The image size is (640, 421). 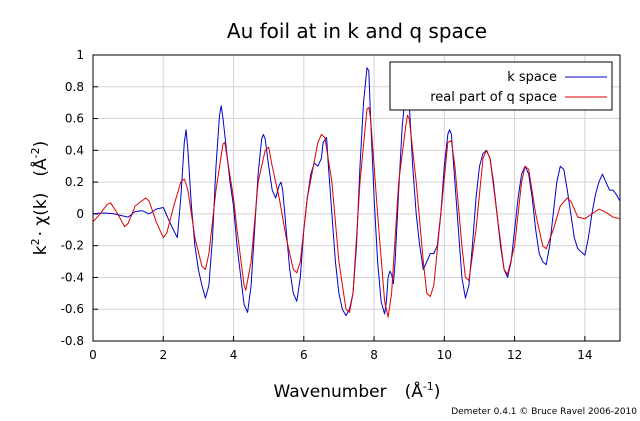 What do you see at coordinates (304, 355) in the screenshot?
I see `x-tick-label: 6` at bounding box center [304, 355].